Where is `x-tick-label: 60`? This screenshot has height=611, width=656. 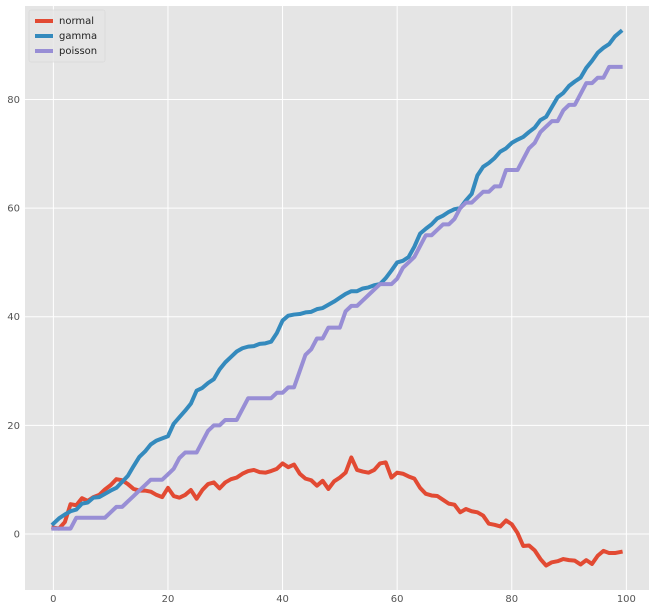 x-tick-label: 60 is located at coordinates (397, 599).